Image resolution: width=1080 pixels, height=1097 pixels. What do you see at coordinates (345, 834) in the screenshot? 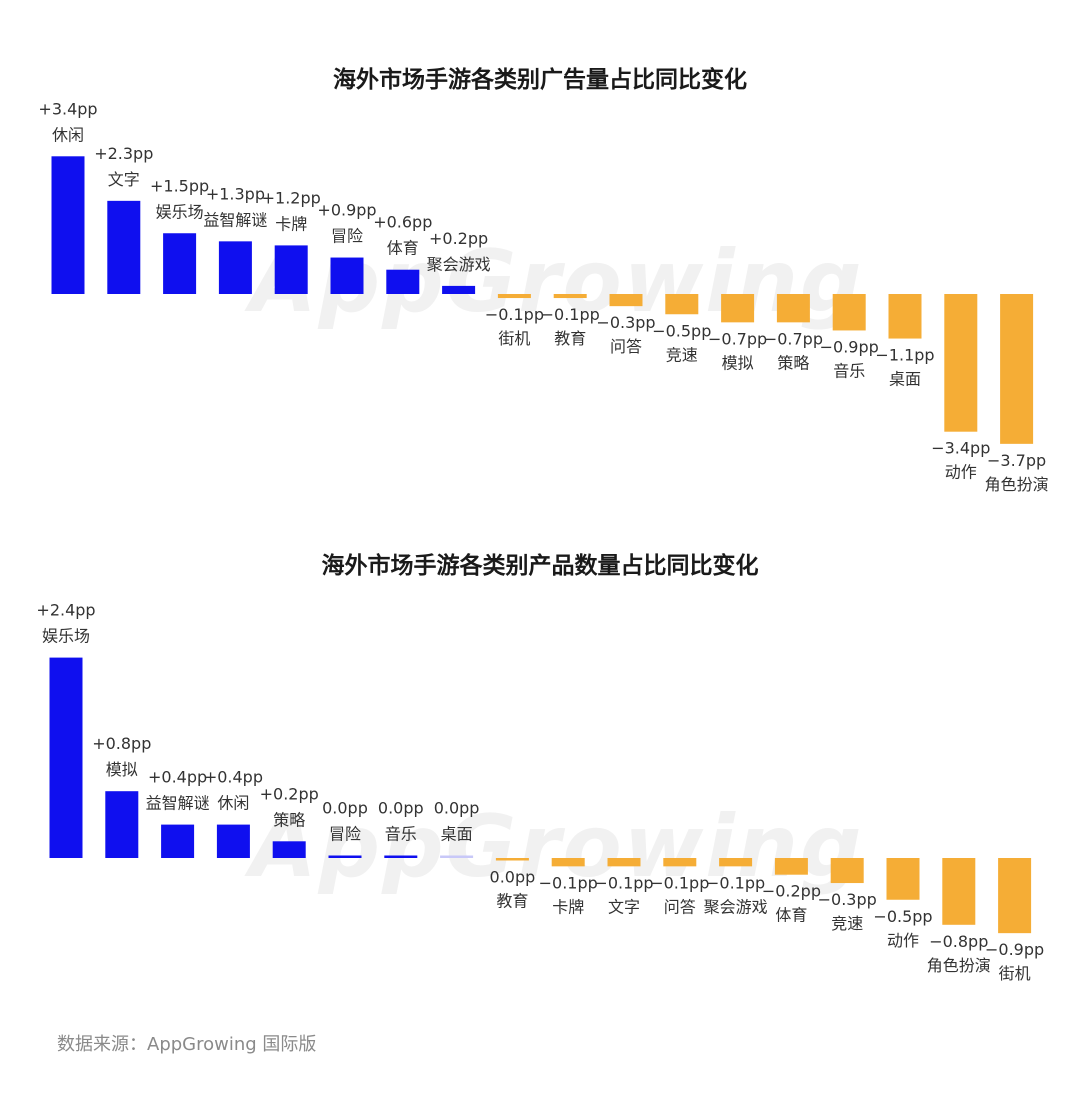
I see `category-label: 冒险` at bounding box center [345, 834].